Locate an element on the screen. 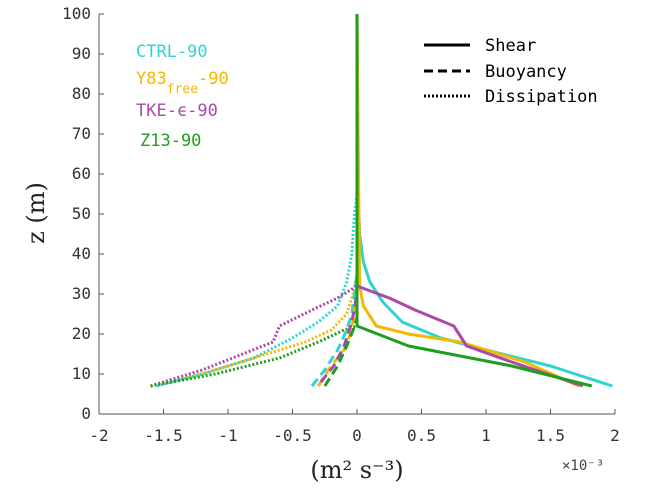 The height and width of the screenshot is (491, 650). legend-model-tke: TKE-ϵ-90 is located at coordinates (177, 111).